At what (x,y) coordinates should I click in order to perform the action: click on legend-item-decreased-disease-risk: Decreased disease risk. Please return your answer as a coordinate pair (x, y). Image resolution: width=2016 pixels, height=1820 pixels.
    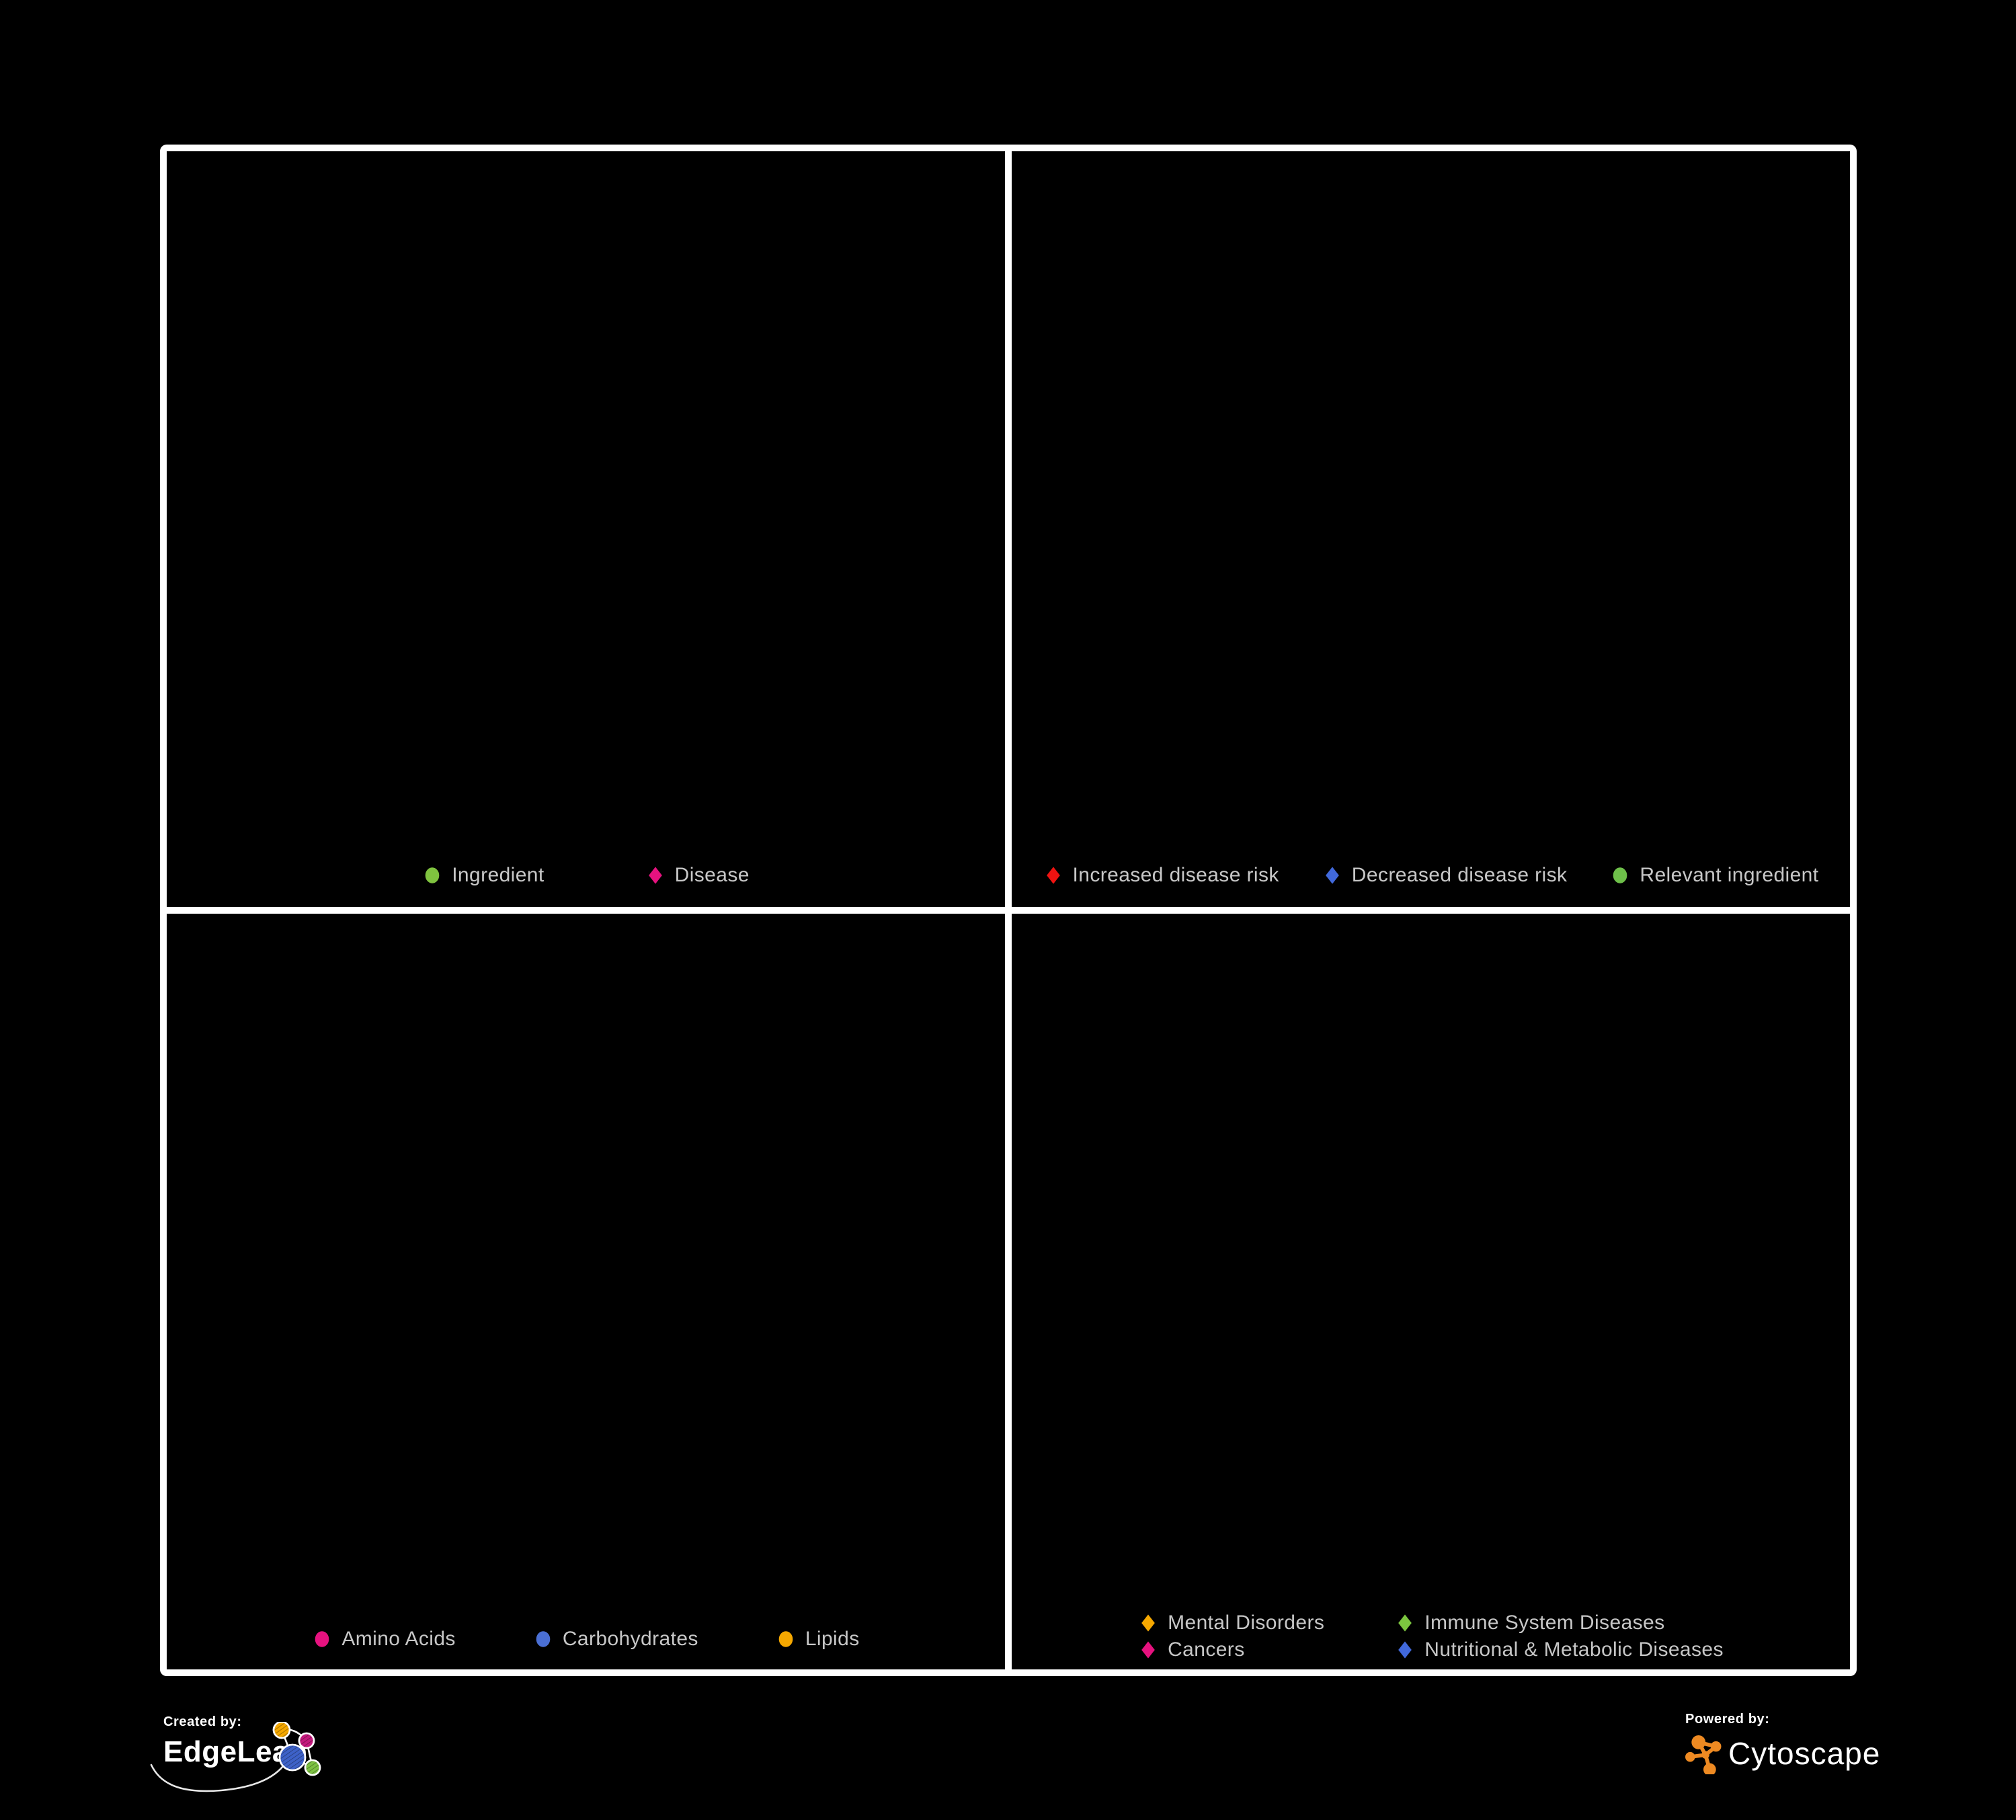
    Looking at the image, I should click on (1445, 875).